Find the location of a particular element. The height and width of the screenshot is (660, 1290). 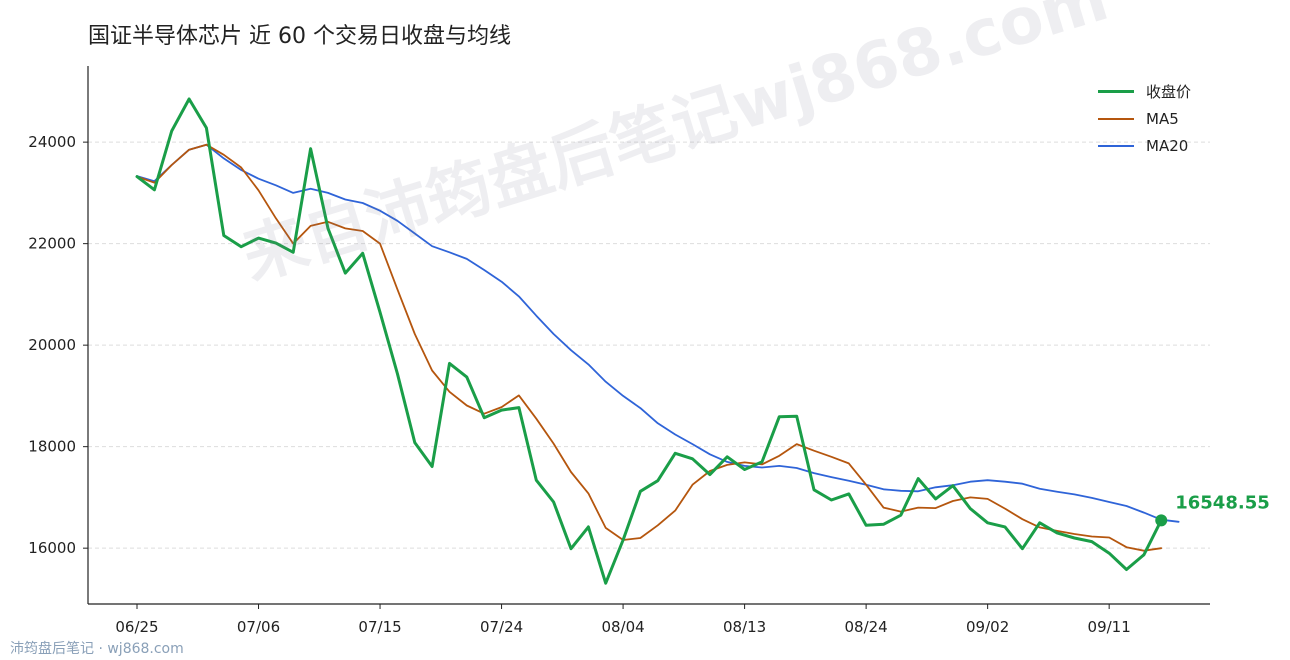

y-tick-label: 18000 is located at coordinates (52, 447).